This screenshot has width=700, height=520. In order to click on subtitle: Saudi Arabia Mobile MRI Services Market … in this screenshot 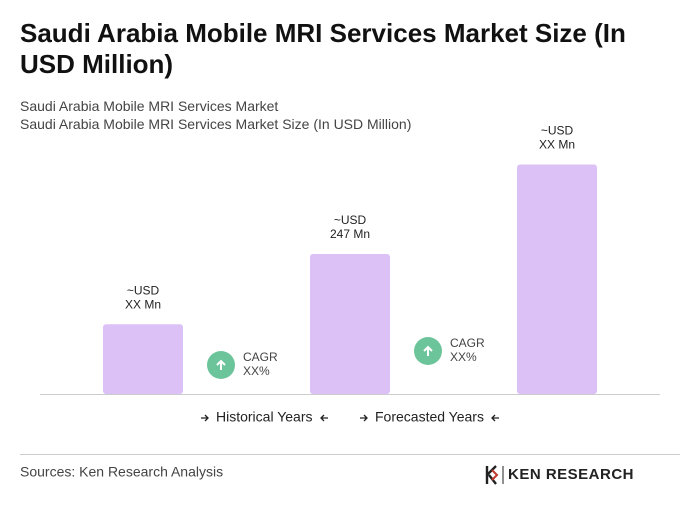, I will do `click(216, 124)`.